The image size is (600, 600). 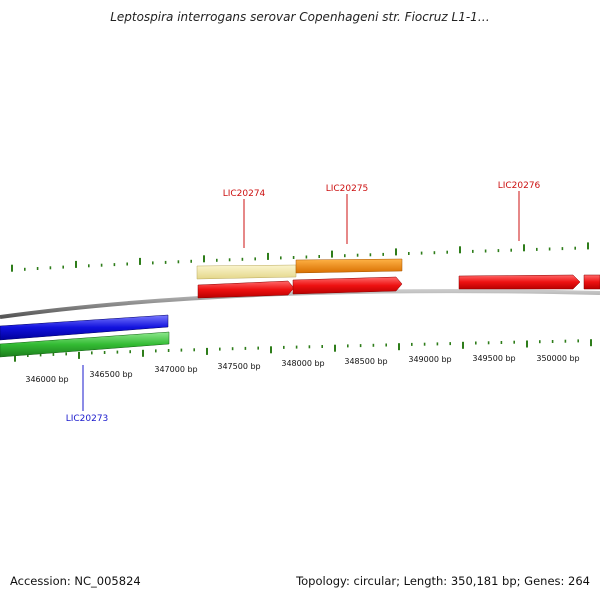 What do you see at coordinates (519, 282) in the screenshot?
I see `gene-arrow-lic20276` at bounding box center [519, 282].